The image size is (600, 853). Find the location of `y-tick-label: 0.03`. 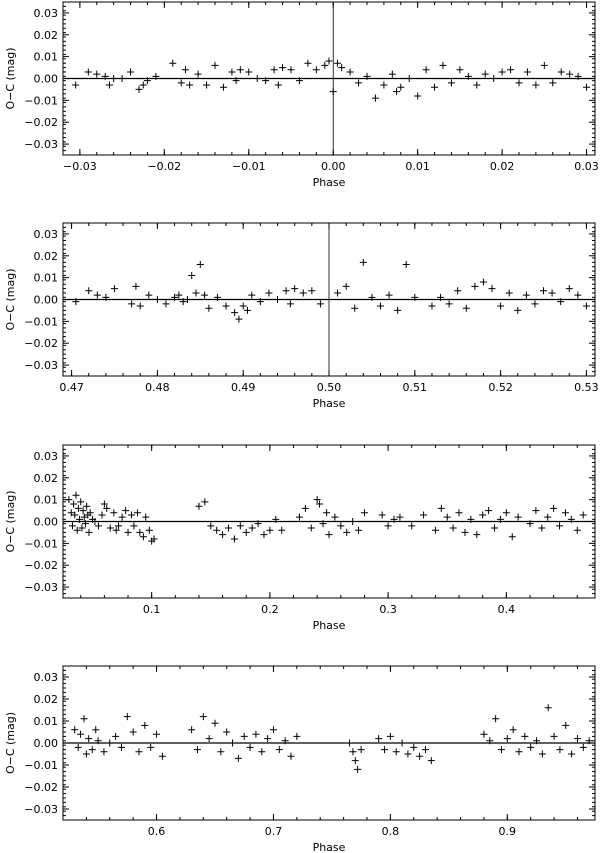

y-tick-label: 0.03 is located at coordinates (46, 456).